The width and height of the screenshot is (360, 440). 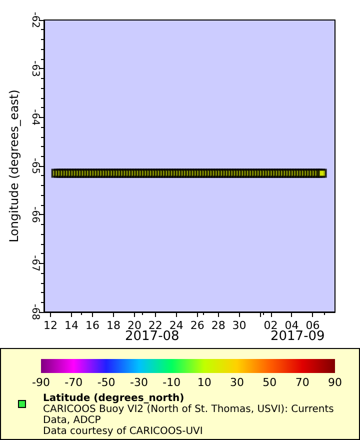 I want to click on color-bar-label: -30, so click(x=139, y=382).